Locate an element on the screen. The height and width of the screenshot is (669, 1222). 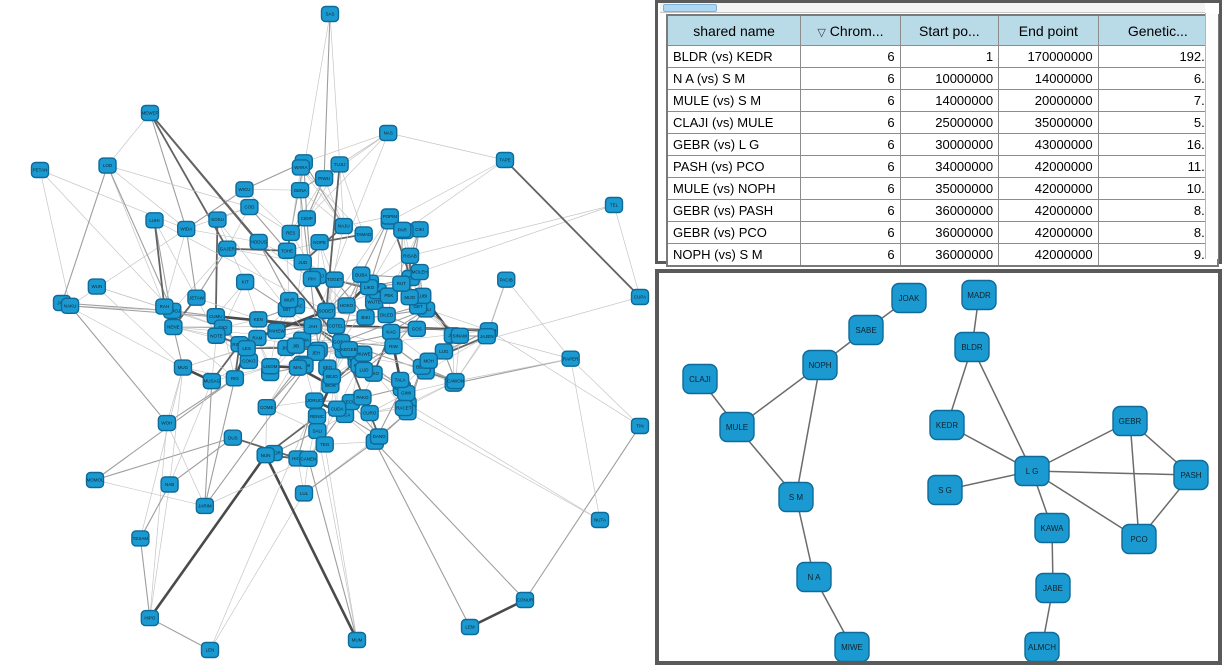
table-cell: NOPH (vs) S M is located at coordinates (734, 255).